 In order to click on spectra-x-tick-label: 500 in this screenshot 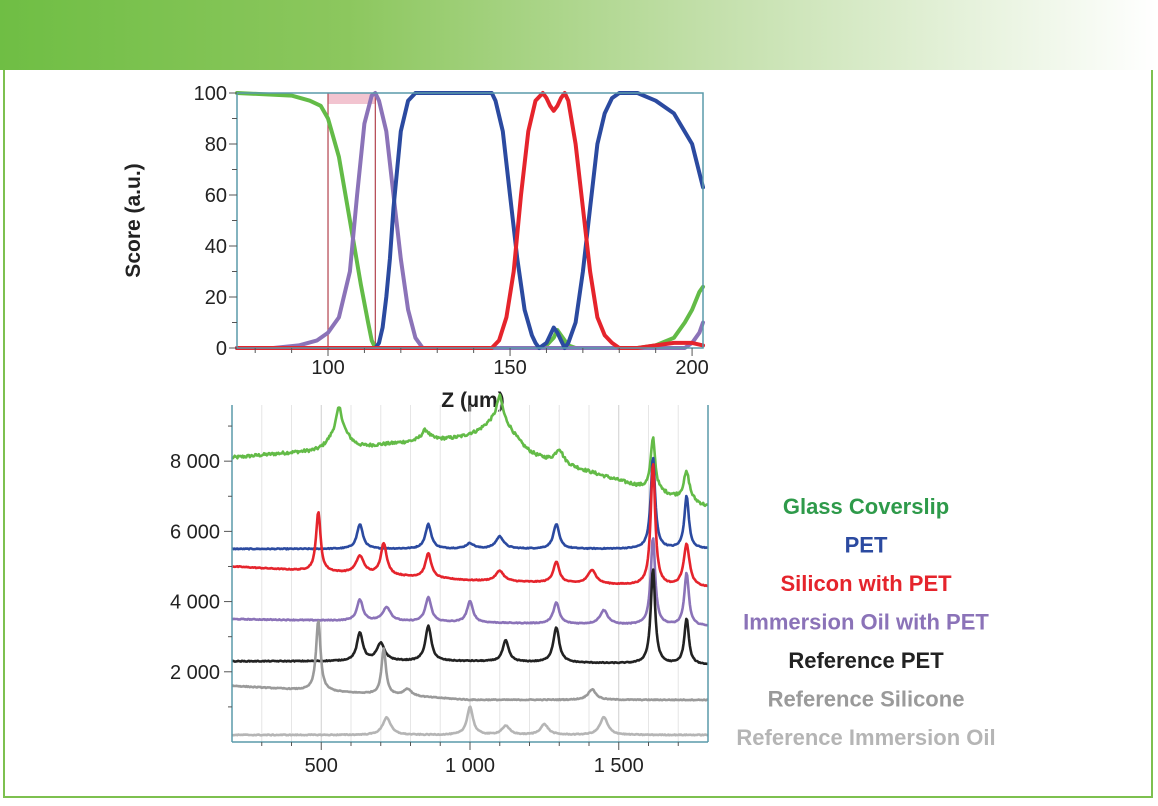, I will do `click(321, 766)`.